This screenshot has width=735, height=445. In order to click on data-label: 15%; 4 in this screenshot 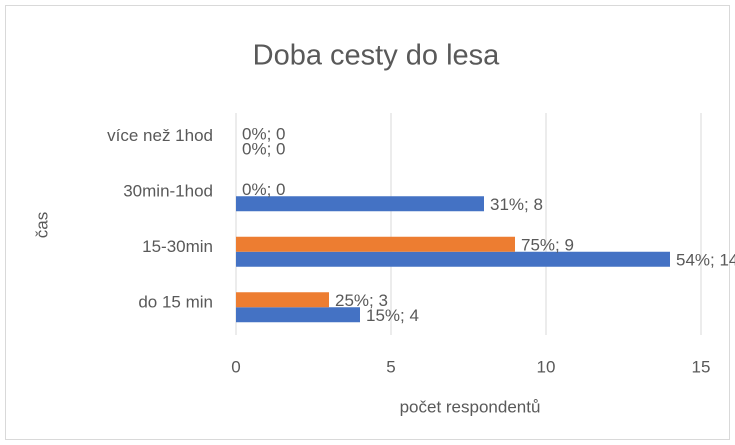, I will do `click(392, 315)`.